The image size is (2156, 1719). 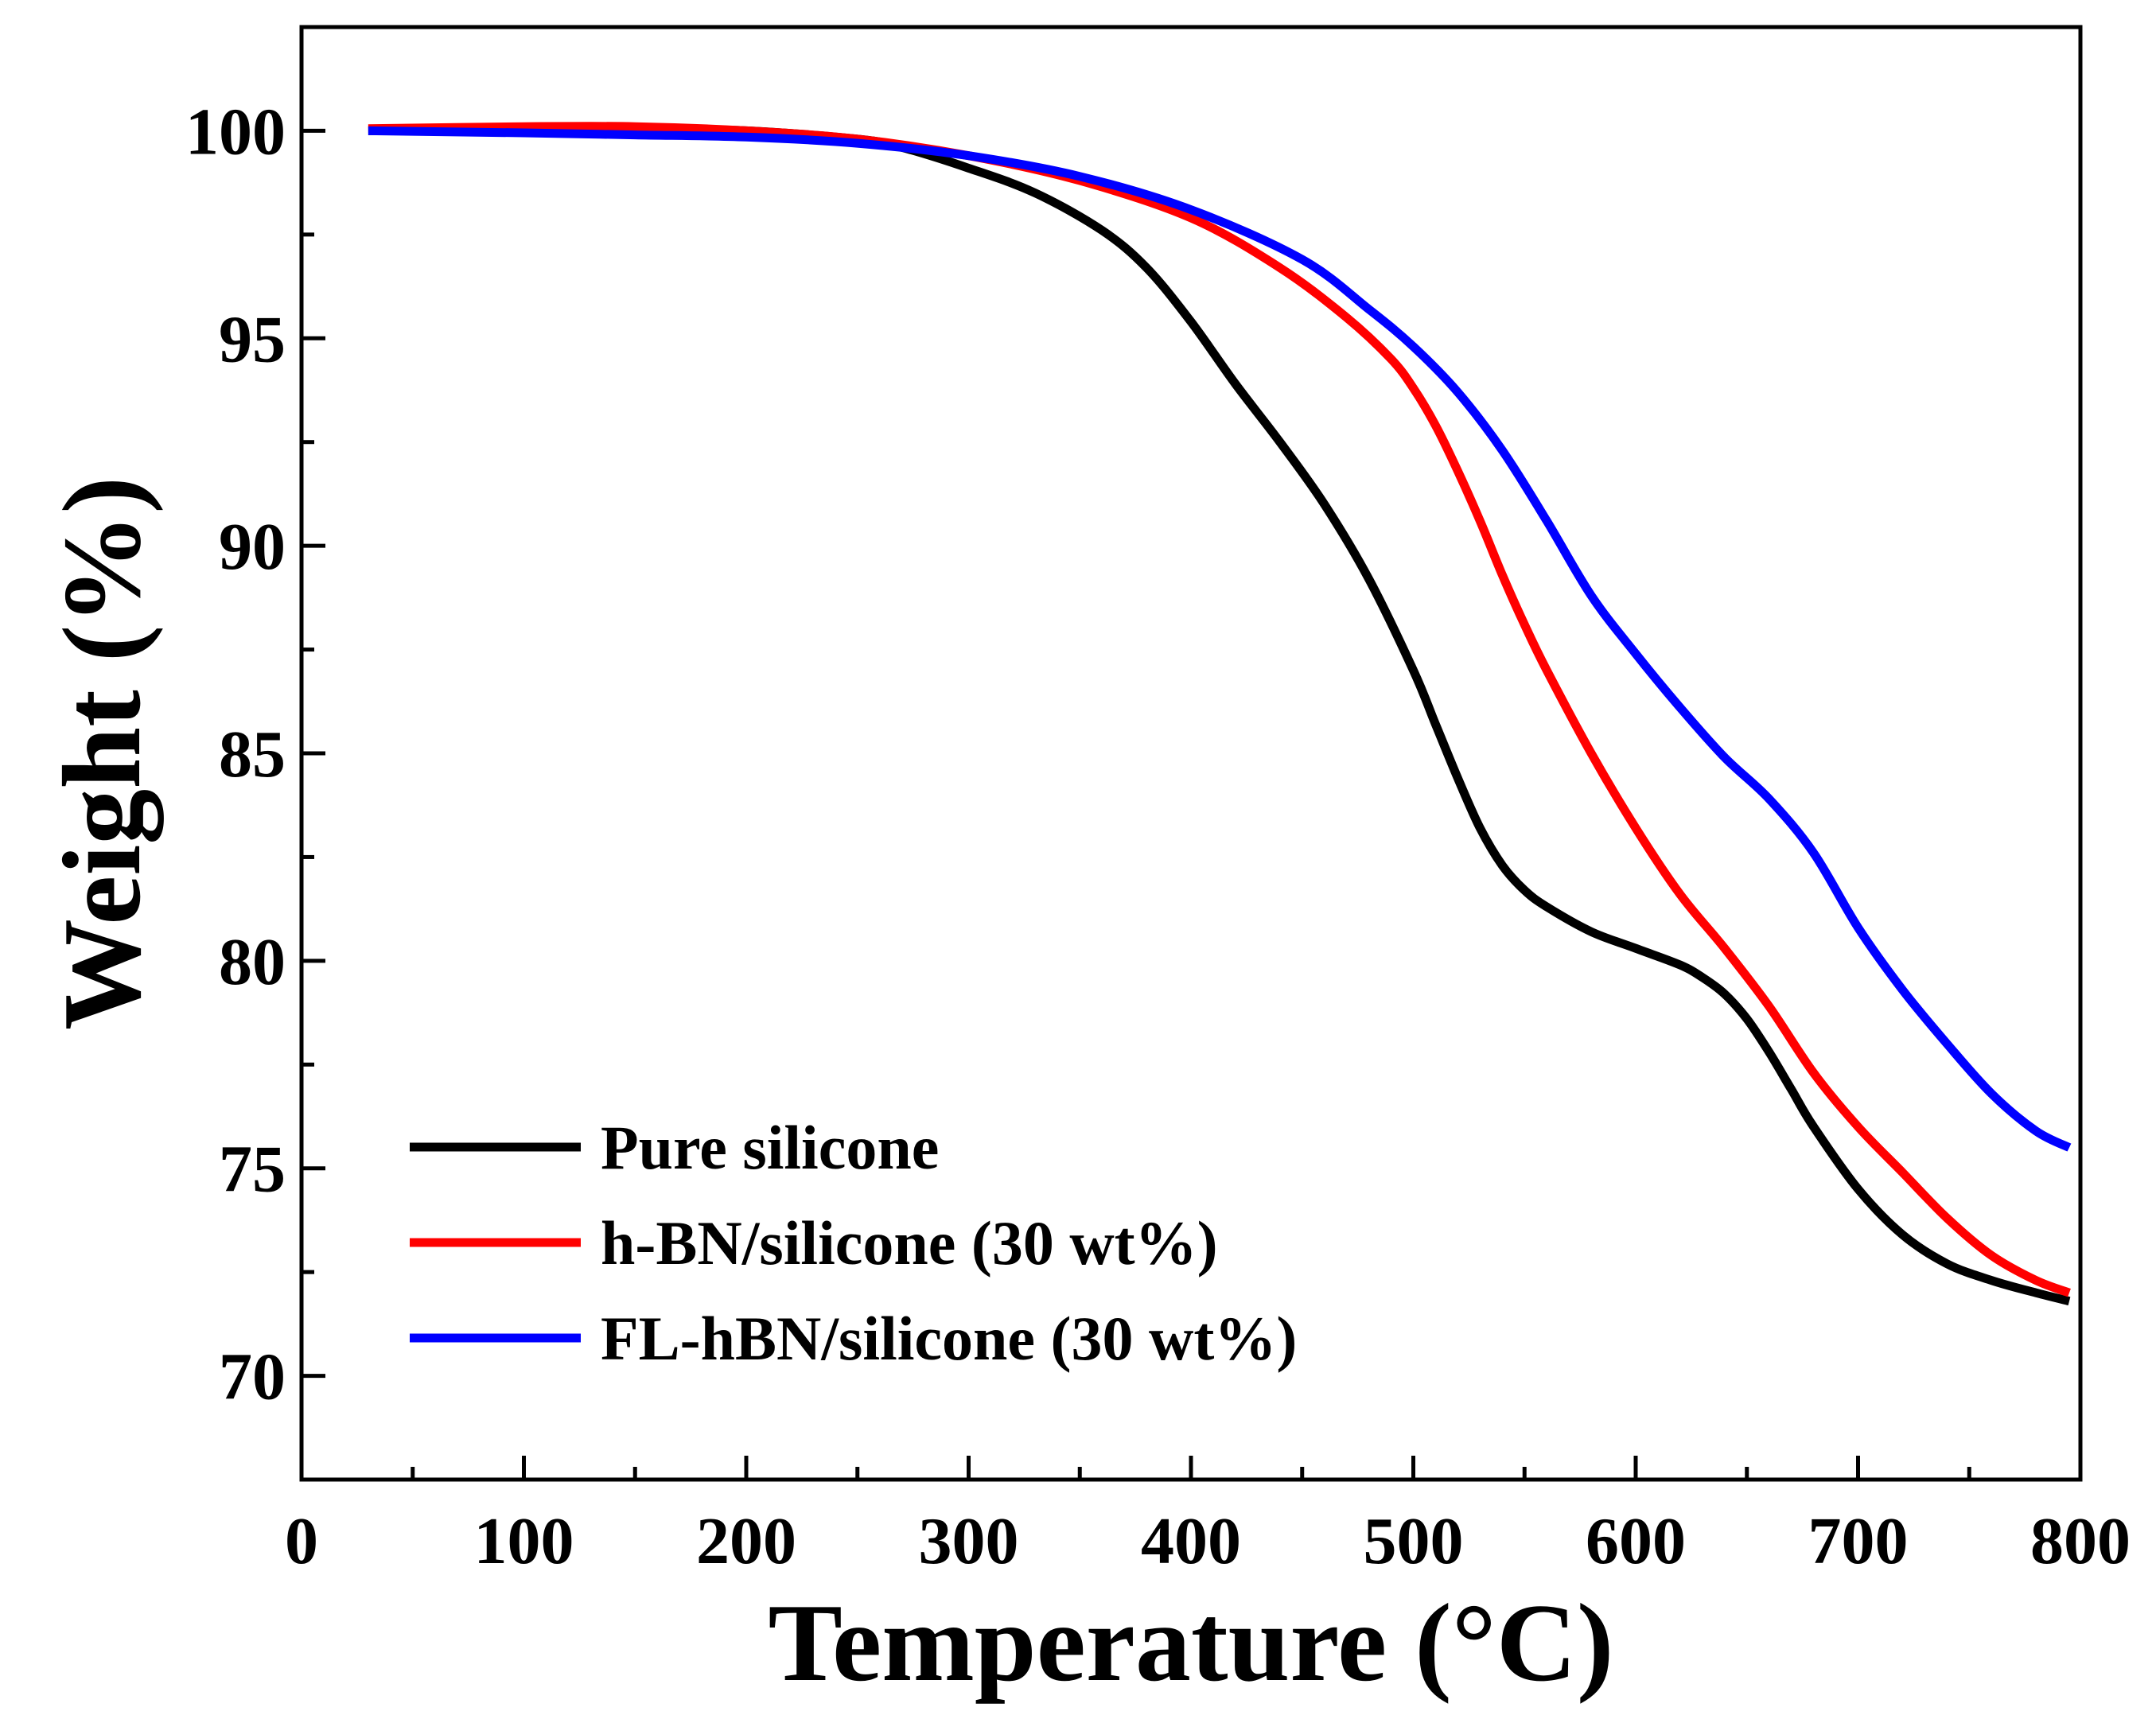 I want to click on x-tick-label: 200, so click(x=746, y=1541).